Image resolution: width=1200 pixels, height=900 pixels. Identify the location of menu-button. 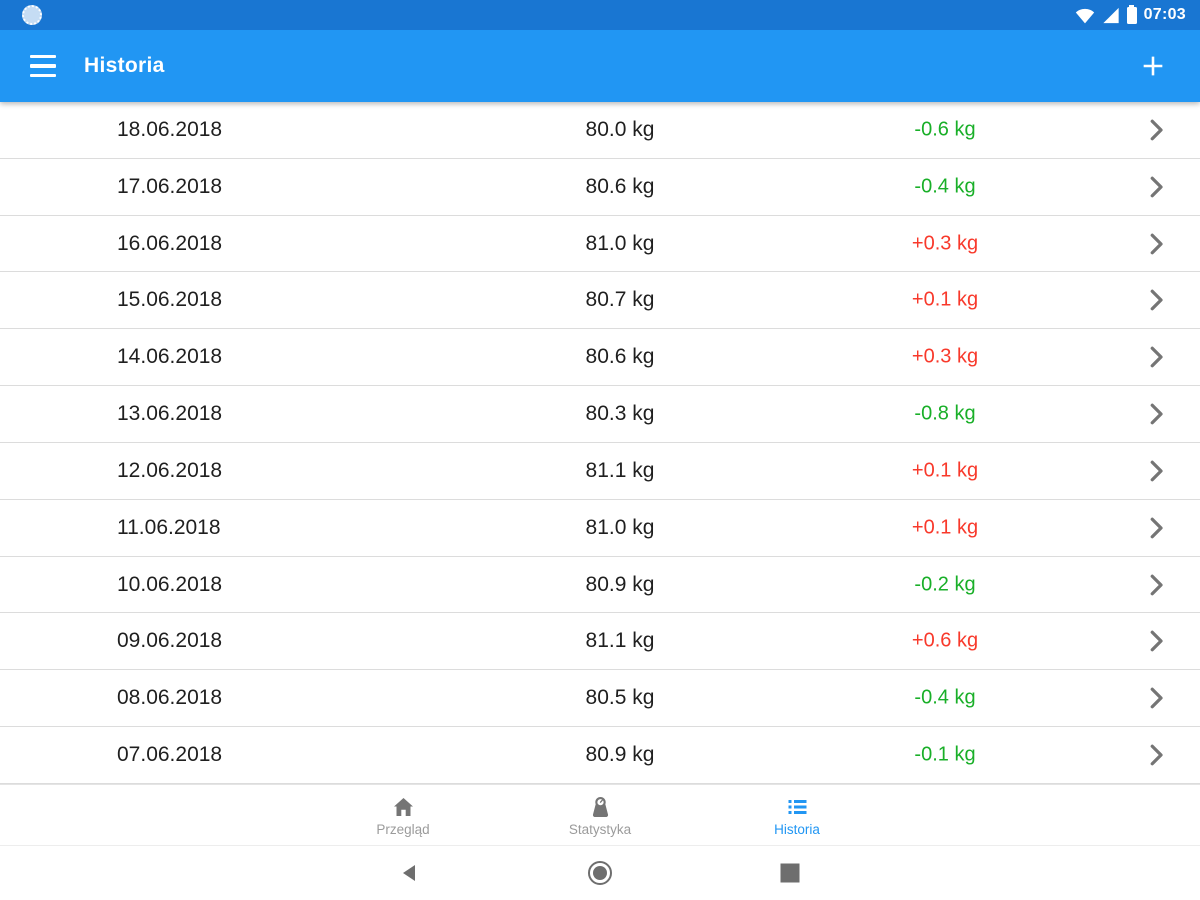
(44, 66).